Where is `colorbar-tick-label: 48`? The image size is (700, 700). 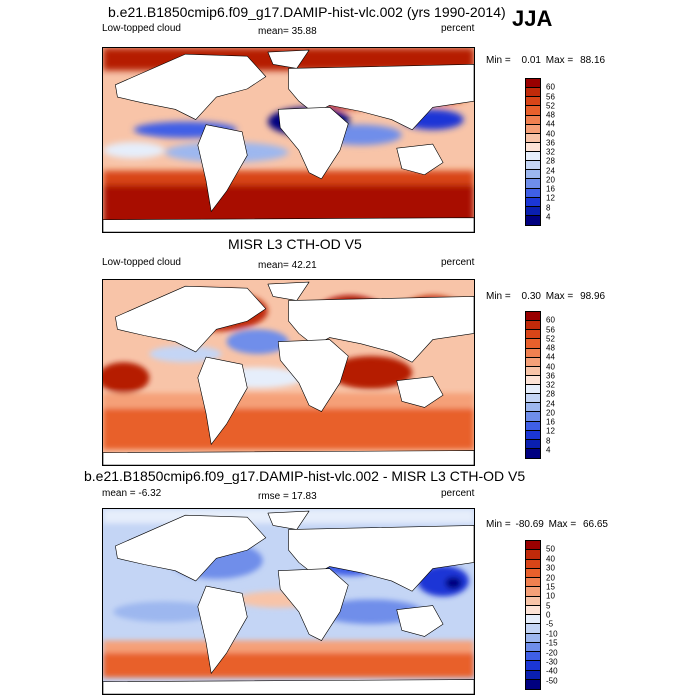 colorbar-tick-label: 48 is located at coordinates (550, 348).